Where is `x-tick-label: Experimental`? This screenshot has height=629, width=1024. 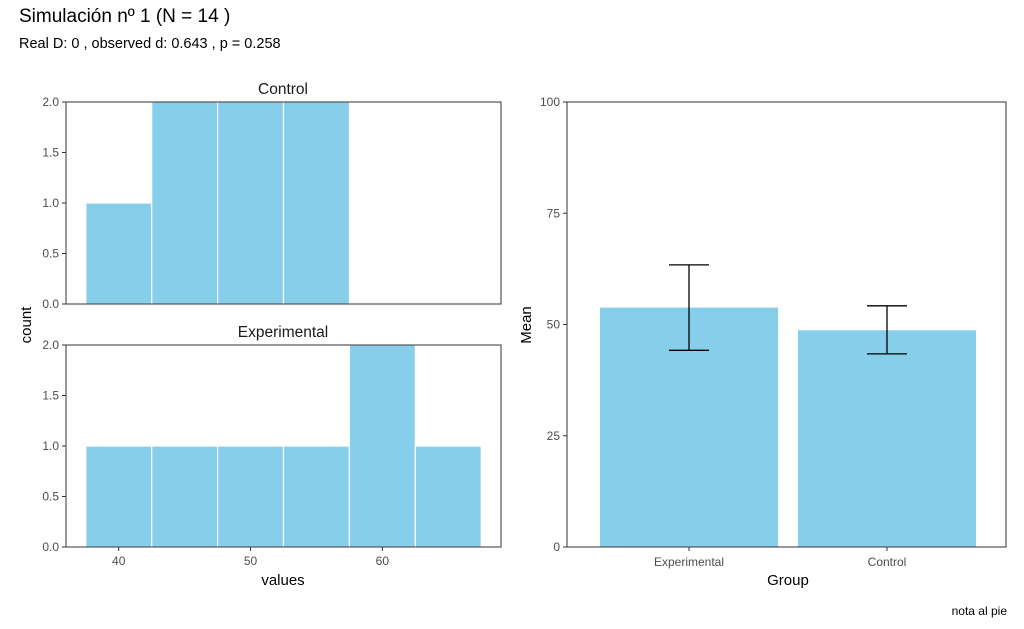
x-tick-label: Experimental is located at coordinates (689, 562).